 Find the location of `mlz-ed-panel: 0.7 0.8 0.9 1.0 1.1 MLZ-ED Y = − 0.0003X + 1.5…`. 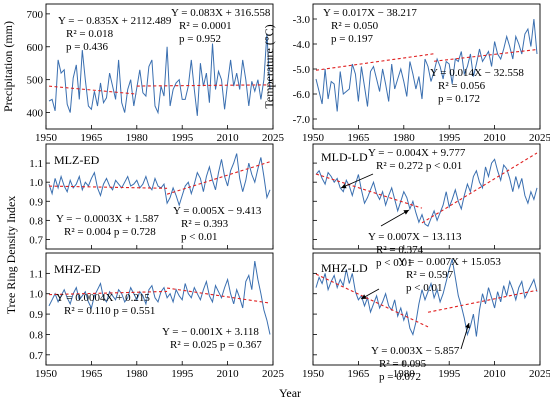

mlz-ed-panel: 0.7 0.8 0.9 1.0 1.1 MLZ-ED Y = − 0.0003X + 1.5… is located at coordinates (151, 196).